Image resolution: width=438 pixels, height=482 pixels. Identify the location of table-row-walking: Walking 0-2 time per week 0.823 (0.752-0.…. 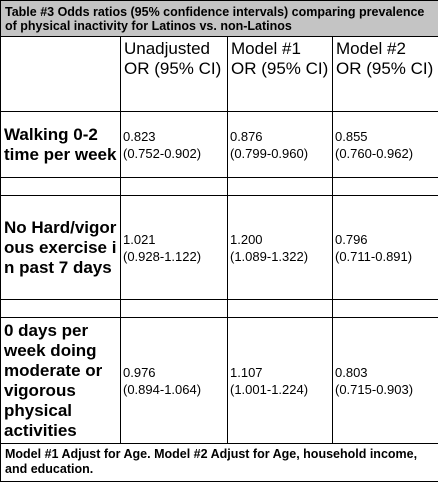
(219, 145).